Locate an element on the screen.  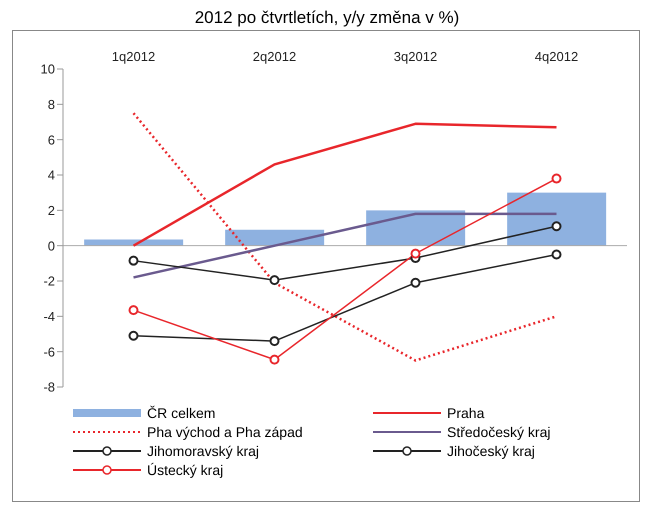
y-tick-label: -4 is located at coordinates (49, 316).